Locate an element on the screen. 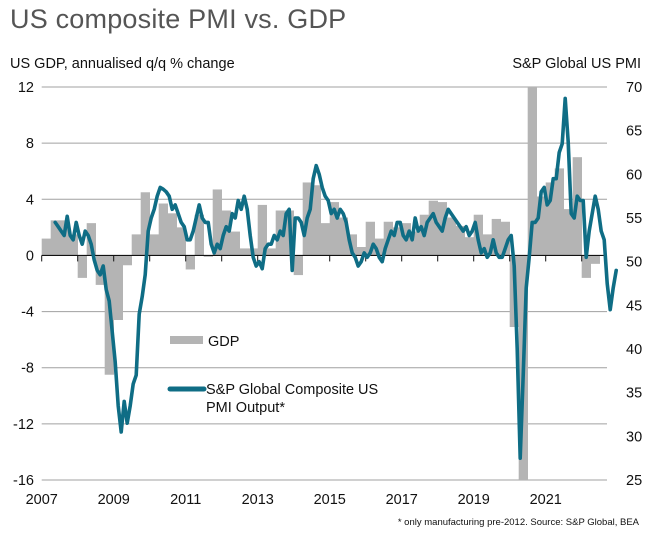  left-axis-title: US GDP, annualised q/q % change is located at coordinates (122, 64).